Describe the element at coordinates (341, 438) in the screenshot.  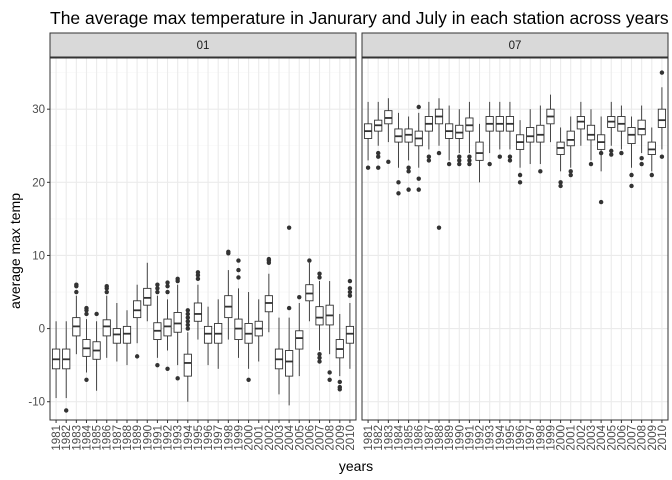
I see `x-tick-label: 2009` at that location.